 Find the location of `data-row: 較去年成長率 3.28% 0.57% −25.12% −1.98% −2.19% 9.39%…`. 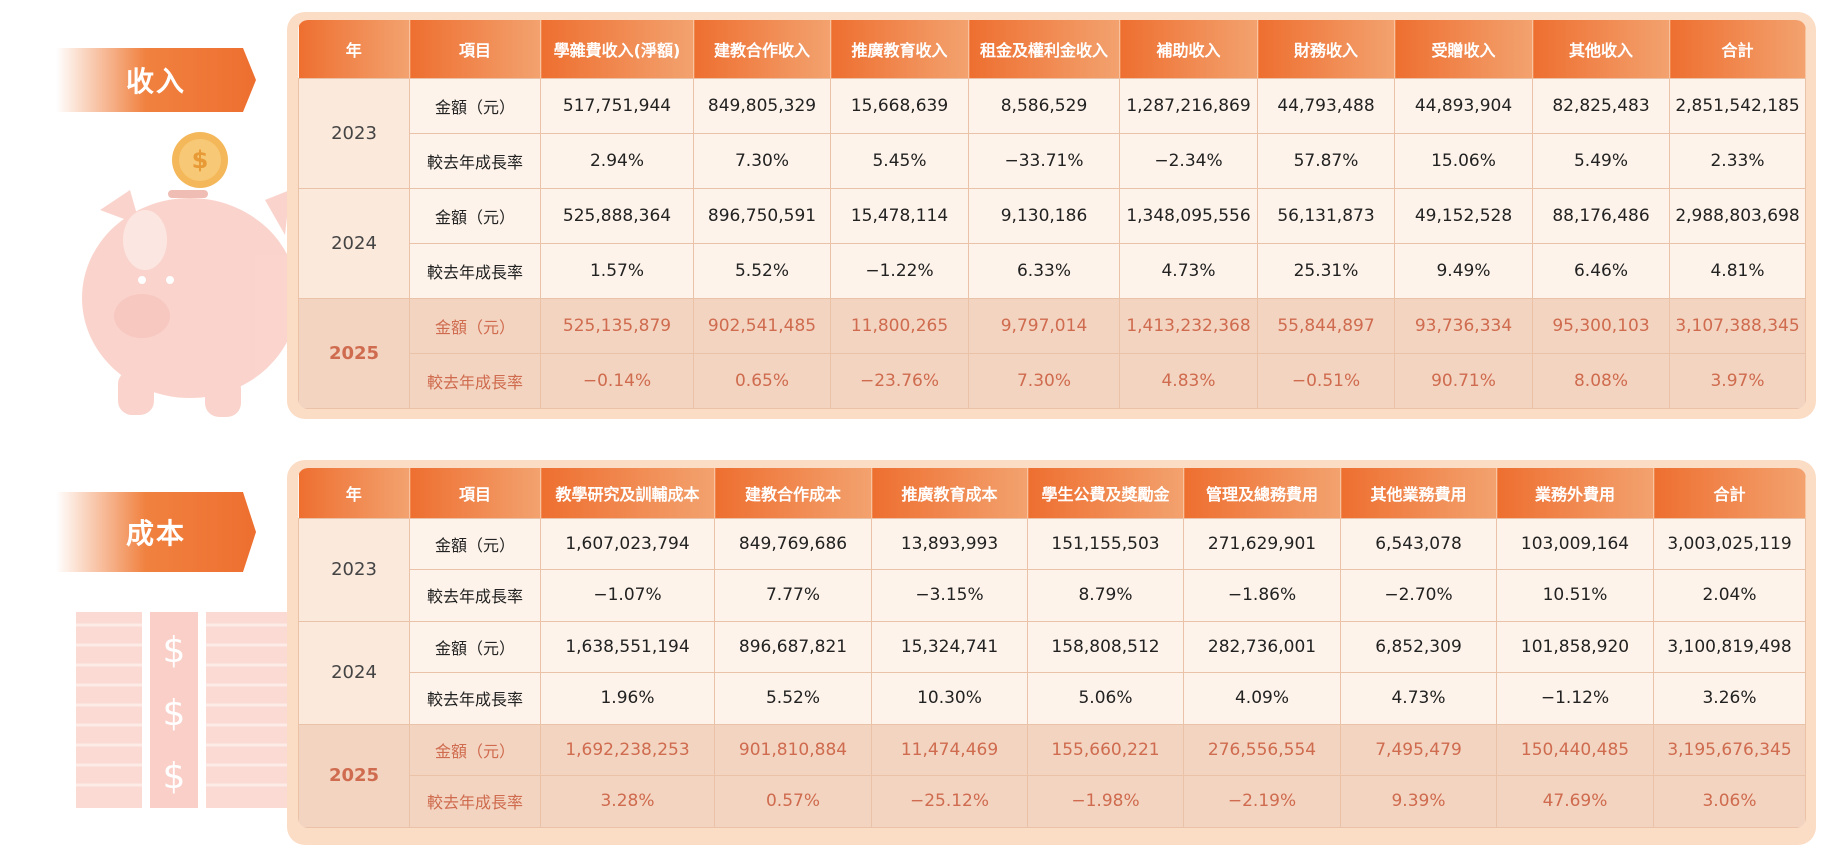

data-row: 較去年成長率 3.28% 0.57% −25.12% −1.98% −2.19% 9.39%… is located at coordinates (1052, 801).